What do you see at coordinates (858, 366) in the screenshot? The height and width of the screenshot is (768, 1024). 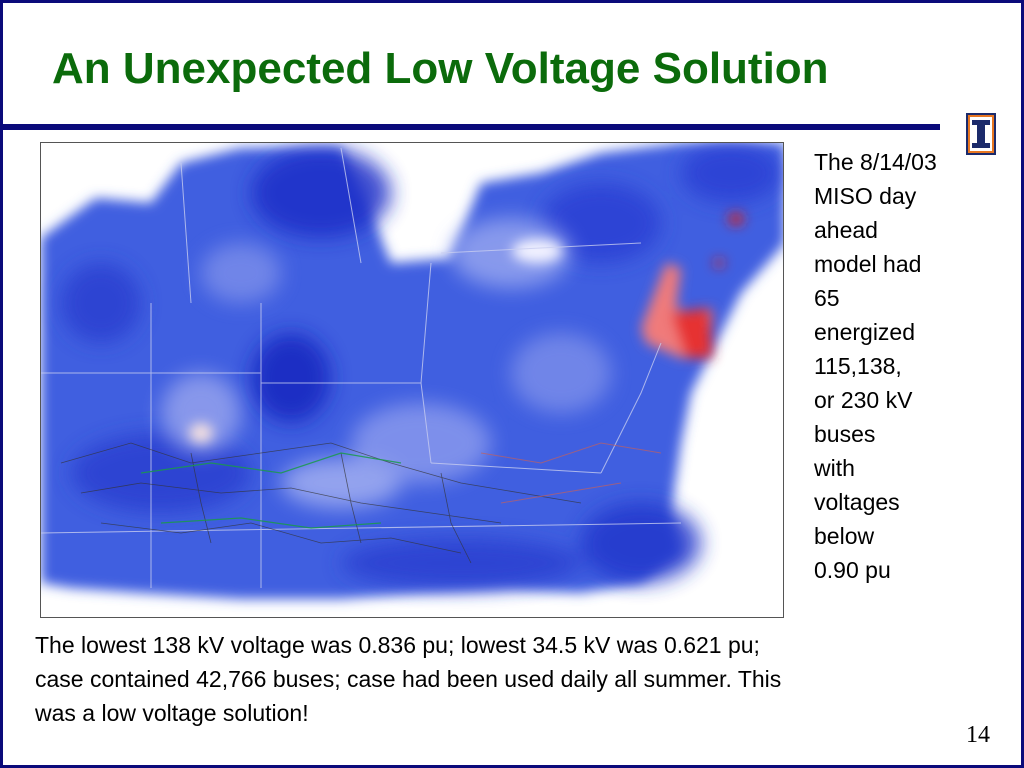 I see `side-line: 115,138,` at bounding box center [858, 366].